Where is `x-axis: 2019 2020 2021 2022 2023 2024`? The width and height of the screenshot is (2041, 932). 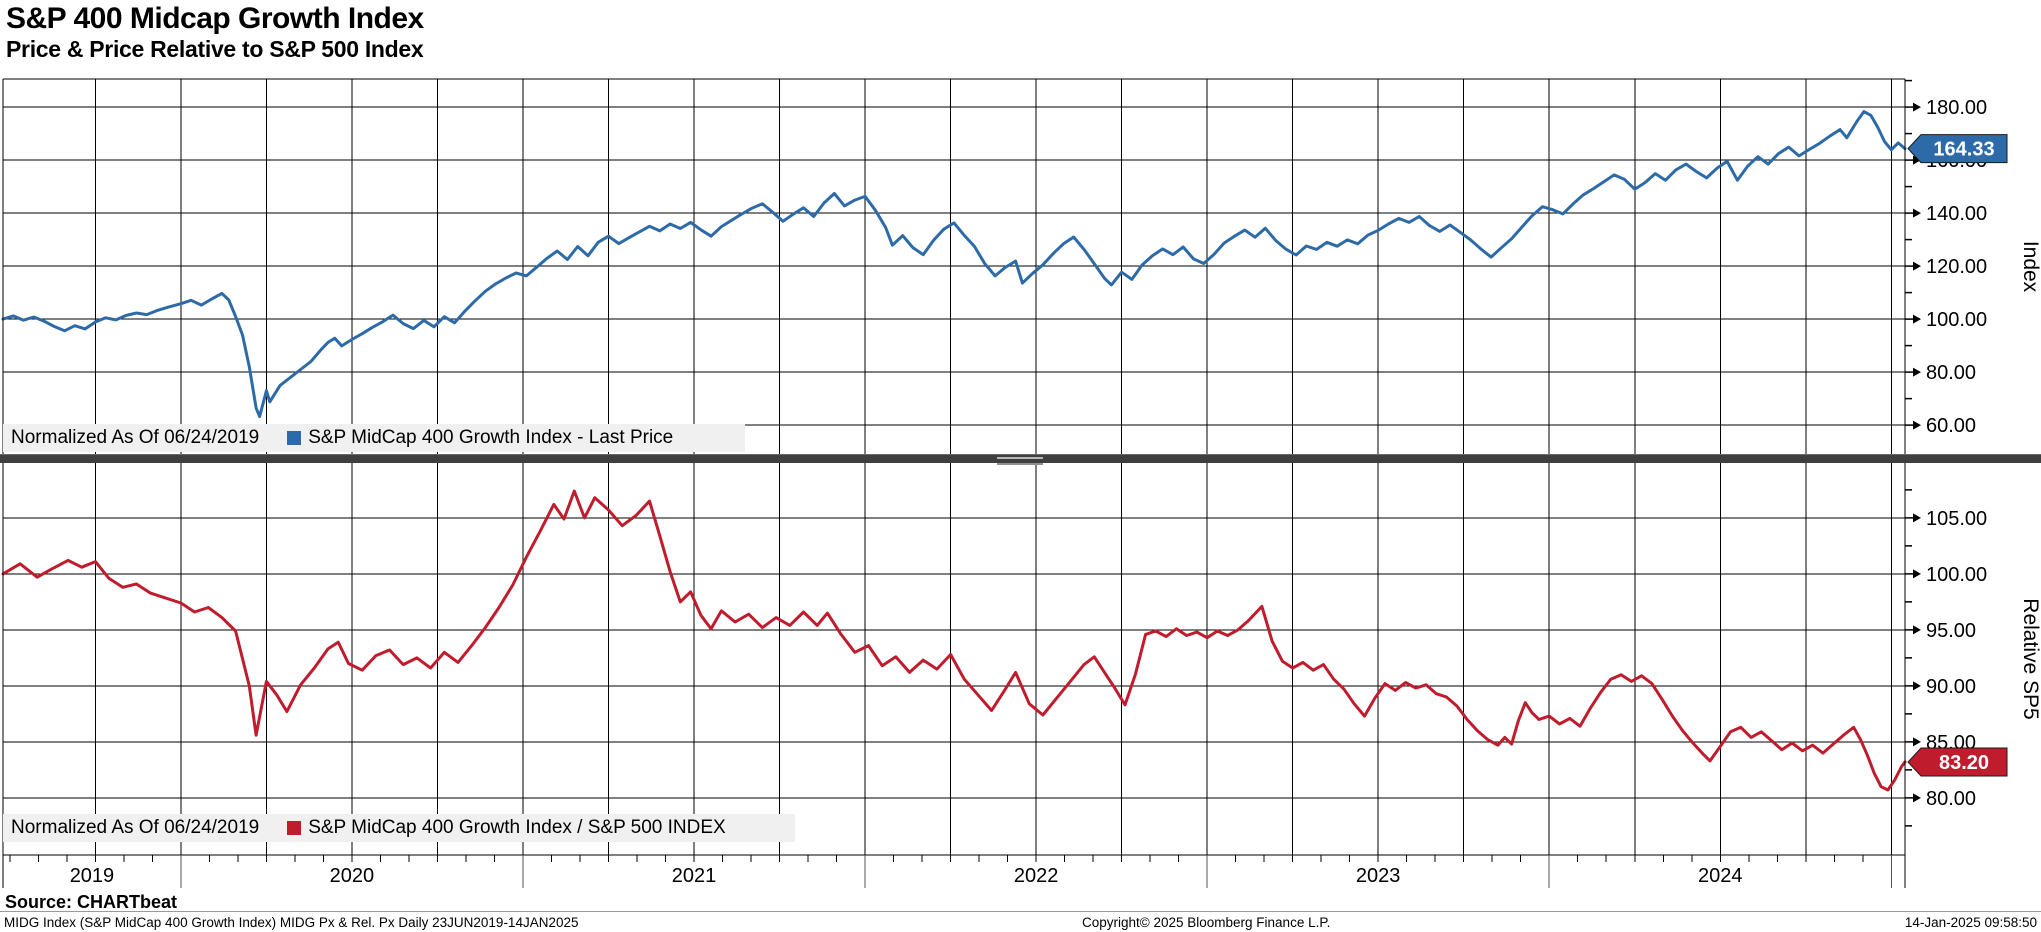 x-axis: 2019 2020 2021 2022 2023 2024 is located at coordinates (950, 871).